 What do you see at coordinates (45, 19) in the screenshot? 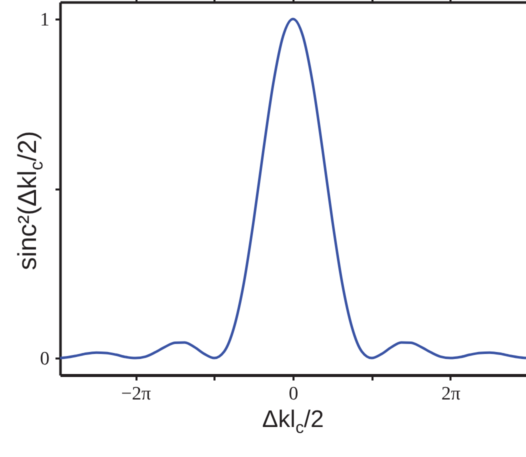
I see `y-tick-label: 1` at bounding box center [45, 19].